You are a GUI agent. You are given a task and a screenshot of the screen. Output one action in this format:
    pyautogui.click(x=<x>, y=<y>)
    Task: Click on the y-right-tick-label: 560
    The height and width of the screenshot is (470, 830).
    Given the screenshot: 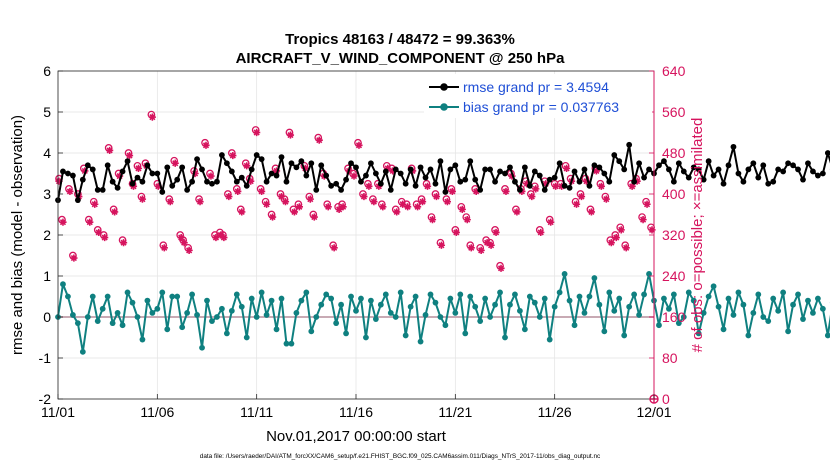 What is the action you would take?
    pyautogui.click(x=674, y=112)
    